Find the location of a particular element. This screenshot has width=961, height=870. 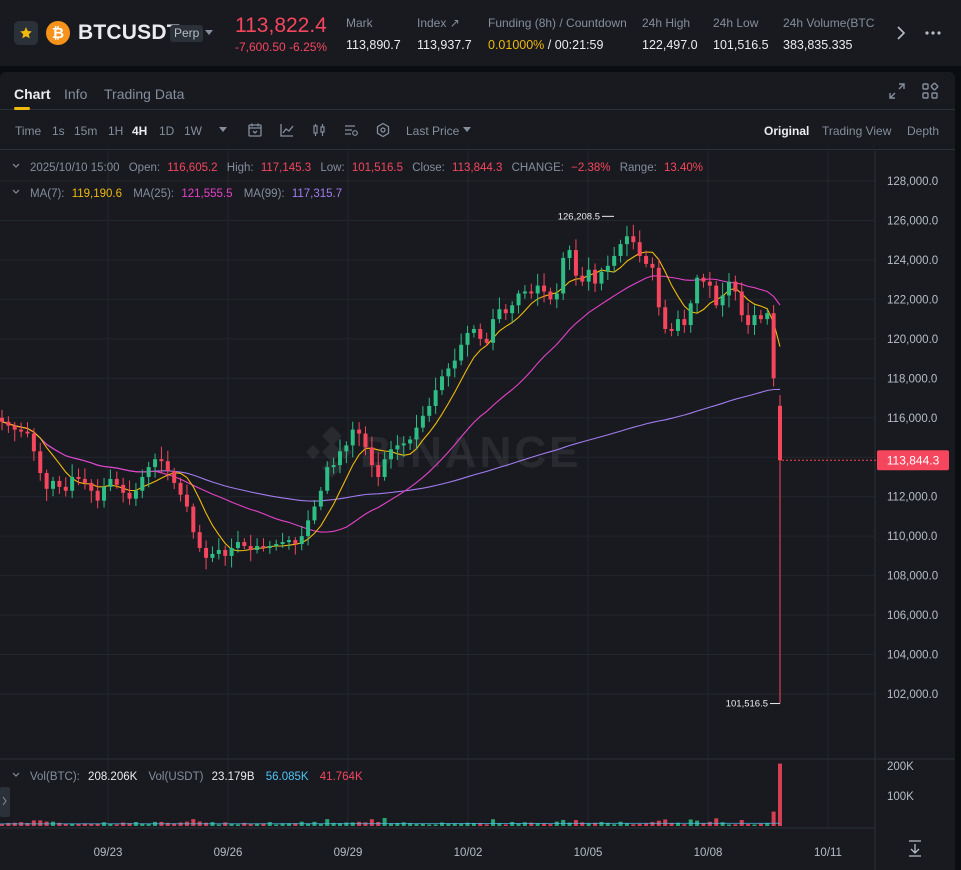

layout-grid-icon is located at coordinates (930, 91).